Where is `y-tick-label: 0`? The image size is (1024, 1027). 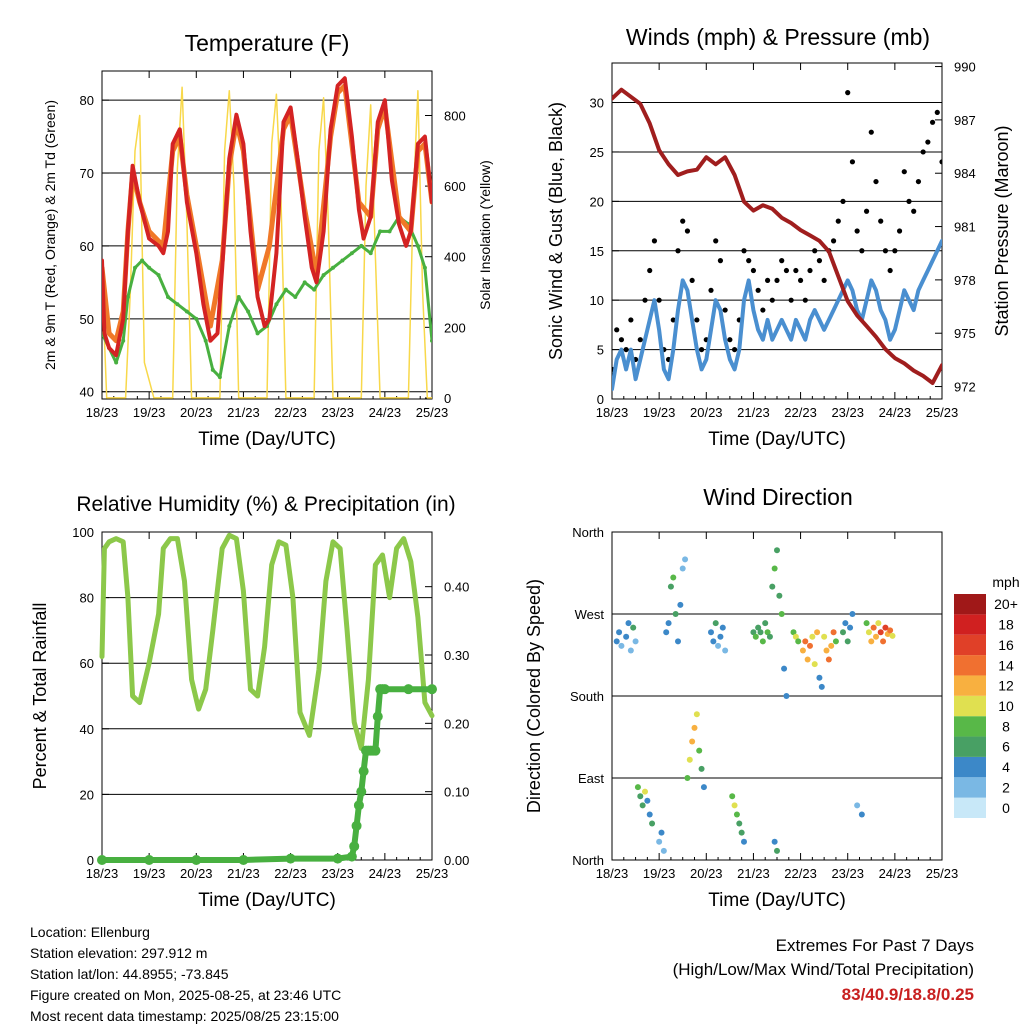 y-tick-label: 0 is located at coordinates (600, 399).